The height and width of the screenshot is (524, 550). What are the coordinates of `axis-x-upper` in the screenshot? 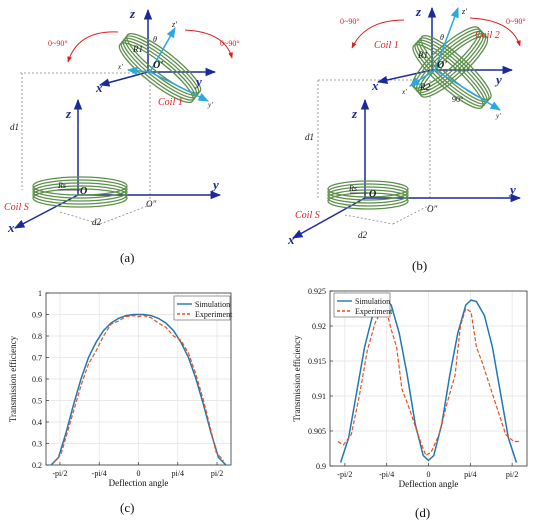 It's located at (404, 77).